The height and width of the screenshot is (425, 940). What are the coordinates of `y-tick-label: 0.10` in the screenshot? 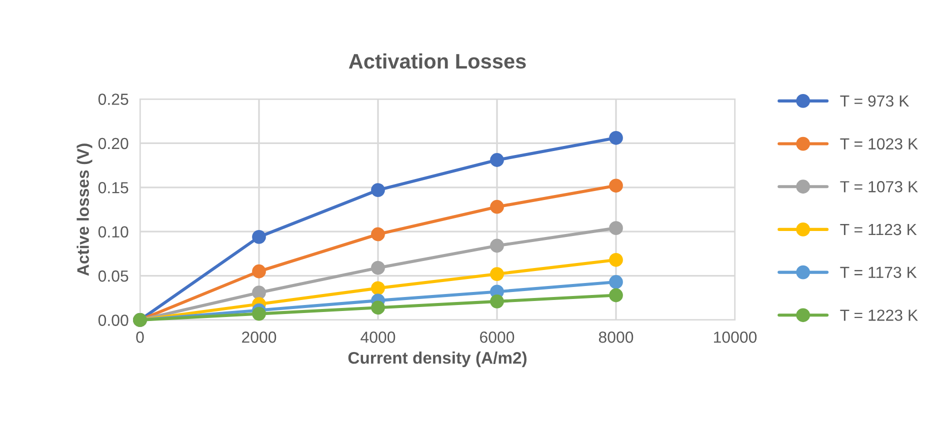 It's located at (113, 232).